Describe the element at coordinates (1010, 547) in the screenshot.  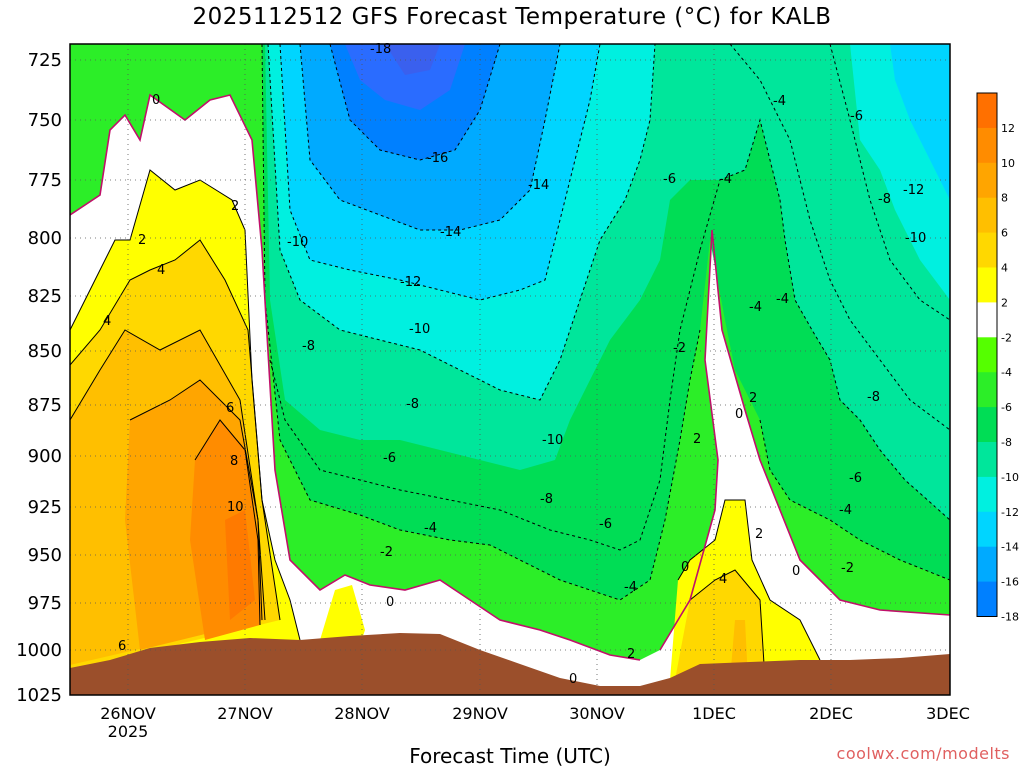
I see `colorbar-label: -14` at that location.